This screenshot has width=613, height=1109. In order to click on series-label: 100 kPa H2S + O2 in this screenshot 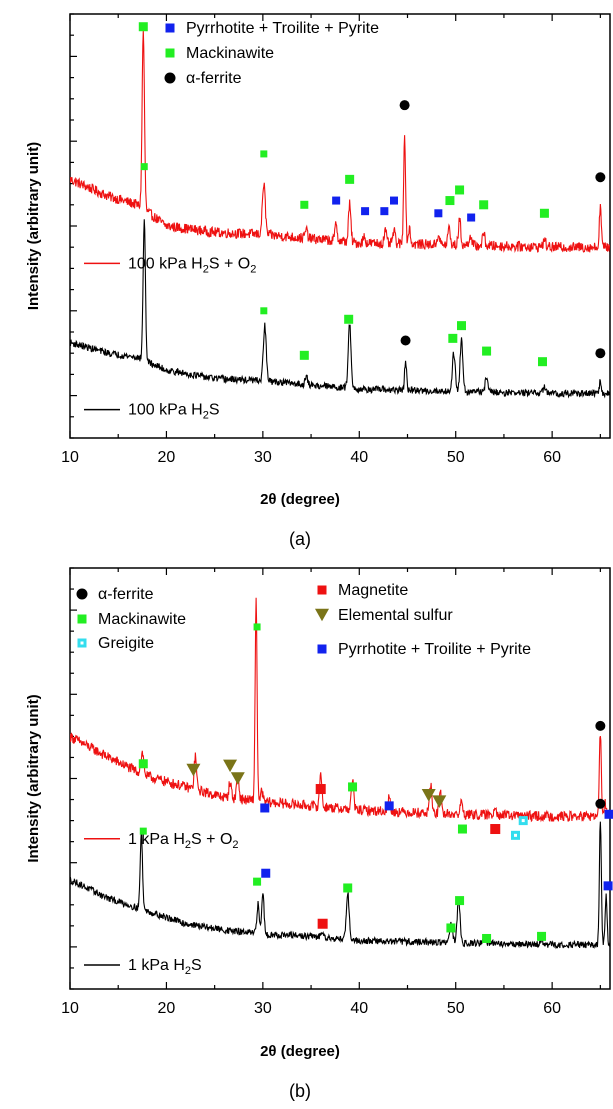, I will do `click(192, 265)`.